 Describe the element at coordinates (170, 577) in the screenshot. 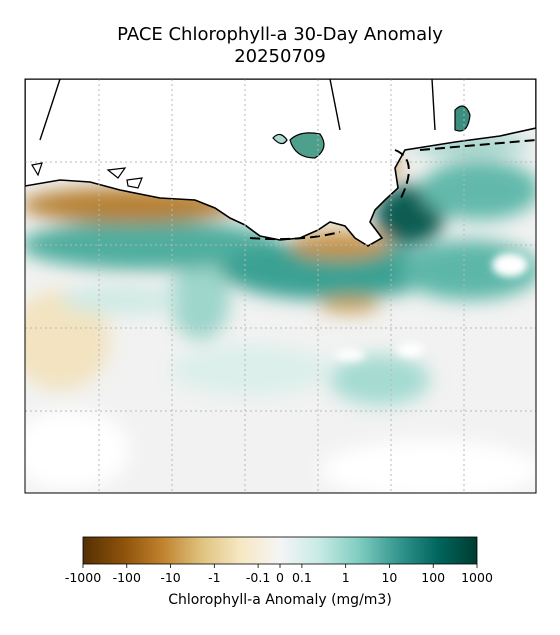

I see `colorbar-tick-label: -10` at that location.